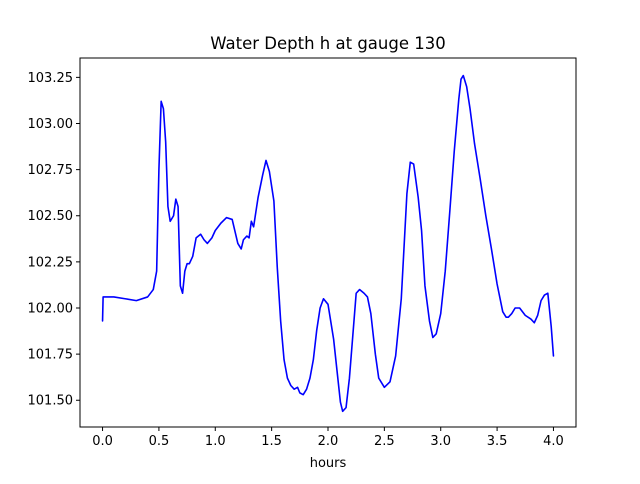 The image size is (640, 484). Describe the element at coordinates (328, 463) in the screenshot. I see `x-axis-label: hours` at that location.